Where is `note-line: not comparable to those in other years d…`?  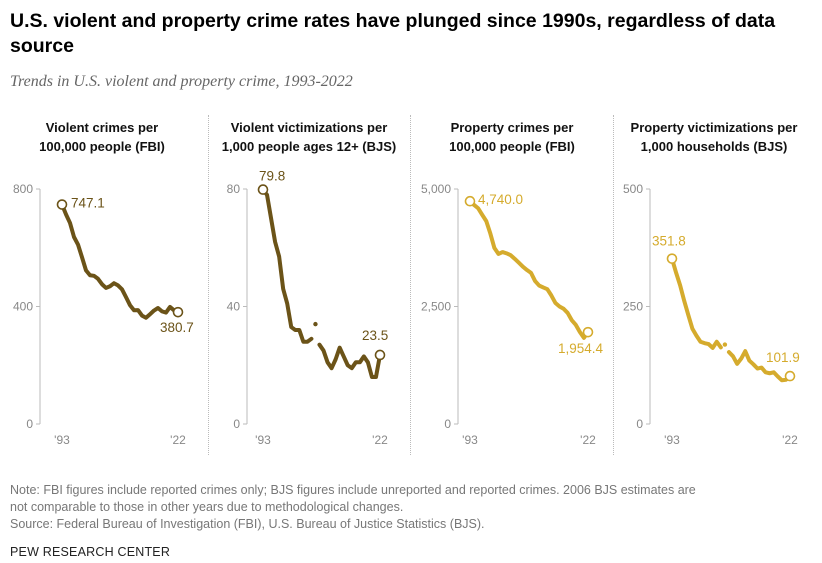 note-line: not comparable to those in other years d… is located at coordinates (207, 507).